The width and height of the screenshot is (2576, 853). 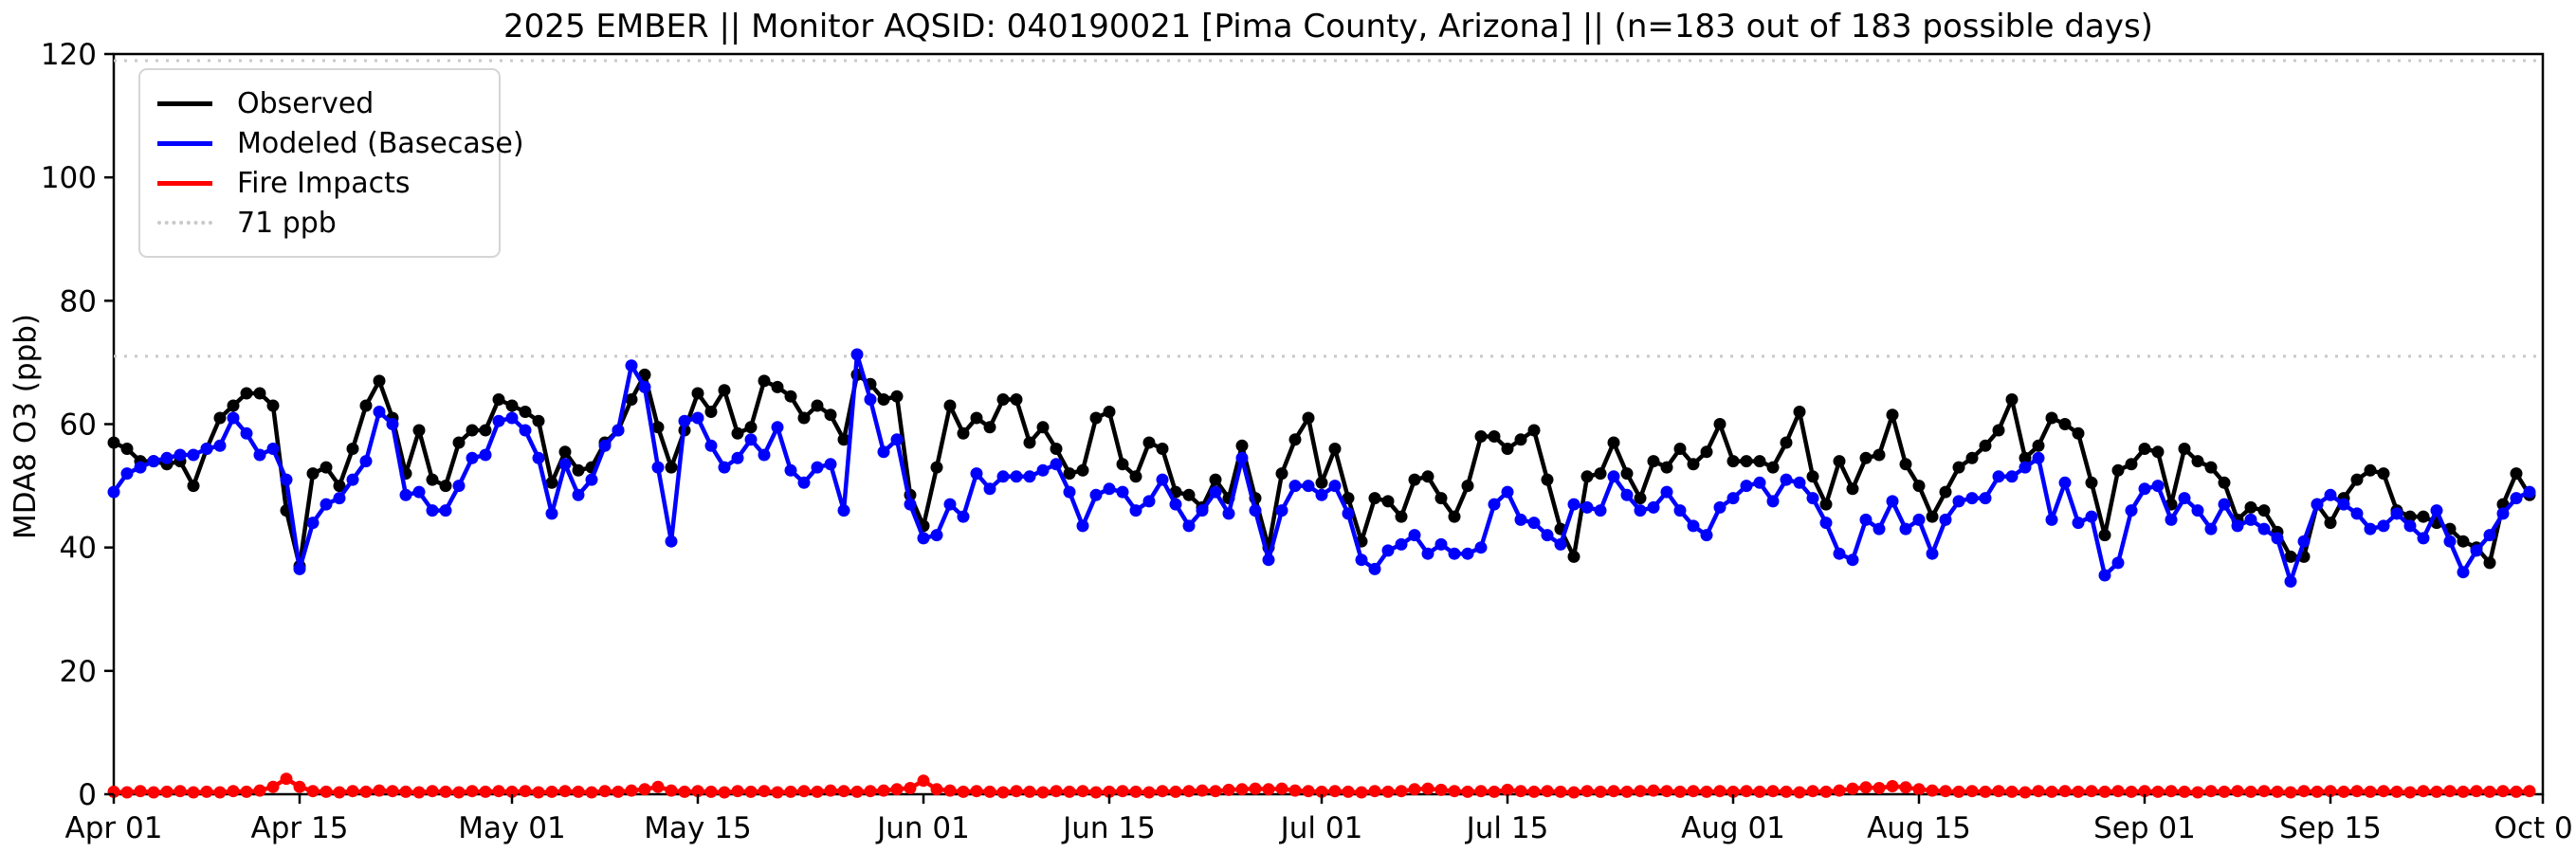 What do you see at coordinates (697, 828) in the screenshot?
I see `x-tick-label: May 15` at bounding box center [697, 828].